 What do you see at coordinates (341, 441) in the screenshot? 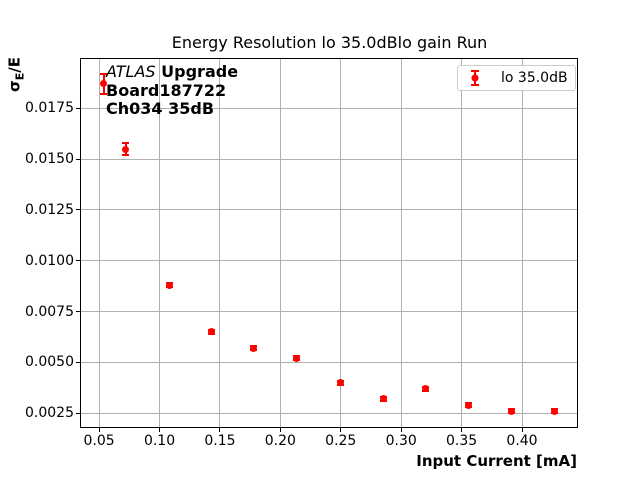
I see `x-tick-label: 0.25` at bounding box center [341, 441].